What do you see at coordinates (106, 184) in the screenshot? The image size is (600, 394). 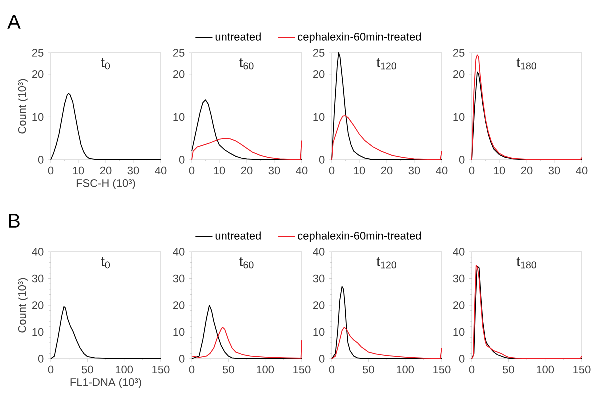 I see `x-axis-title: FSC-H (10³)` at bounding box center [106, 184].